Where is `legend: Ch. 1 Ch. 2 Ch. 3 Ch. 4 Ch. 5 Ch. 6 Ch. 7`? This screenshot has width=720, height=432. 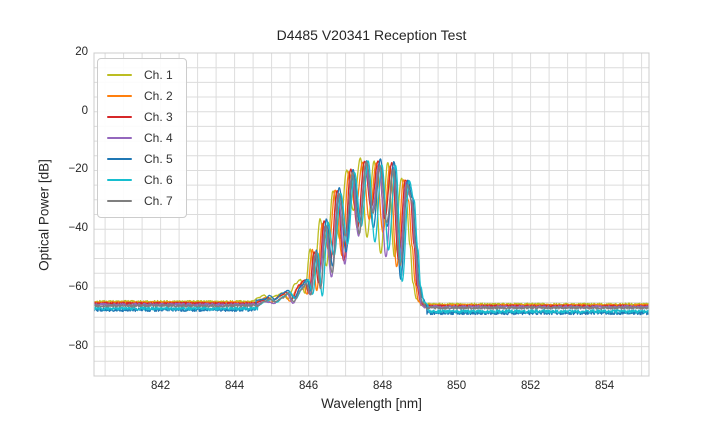
legend: Ch. 1 Ch. 2 Ch. 3 Ch. 4 Ch. 5 Ch. 6 Ch. 7 is located at coordinates (142, 138).